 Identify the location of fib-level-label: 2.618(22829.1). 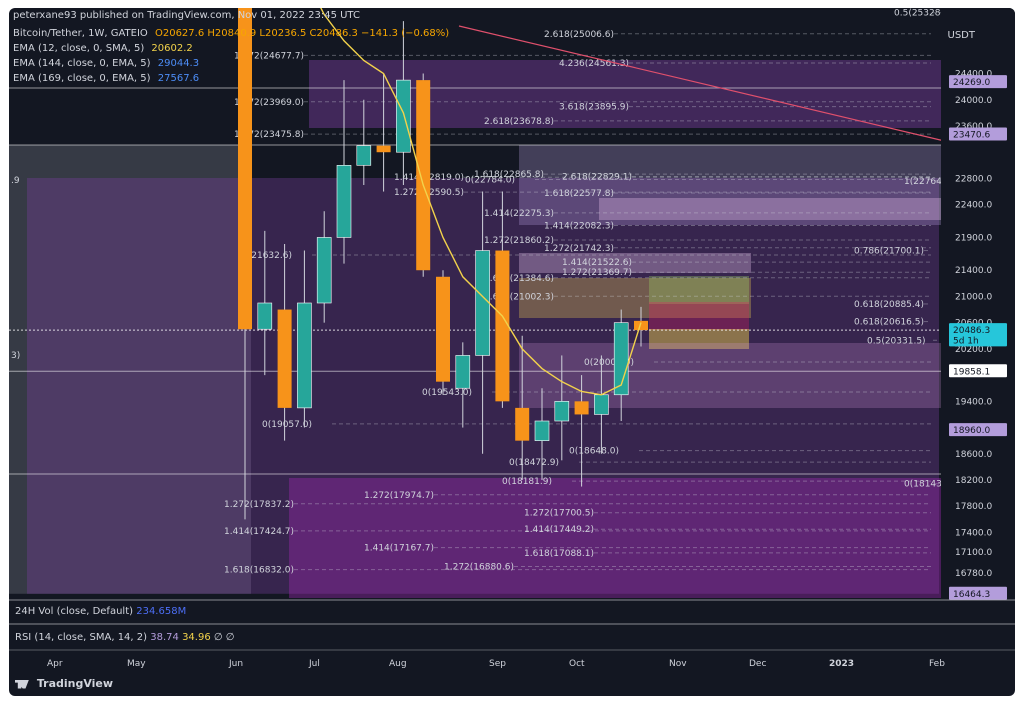
(597, 178).